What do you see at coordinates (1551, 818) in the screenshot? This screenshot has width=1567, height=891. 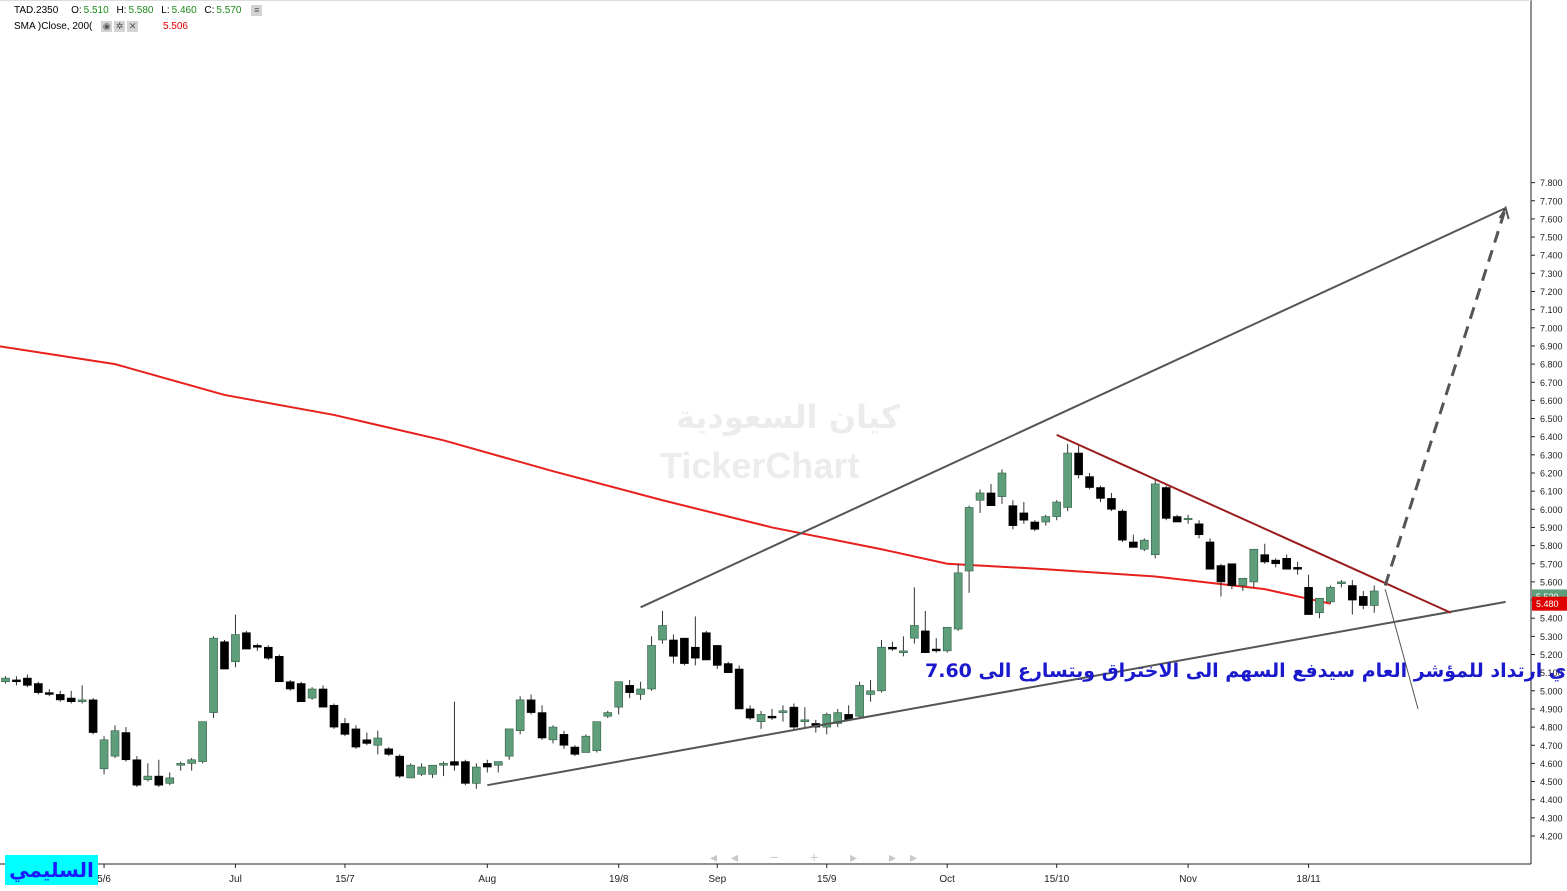 I see `y-tick-label: 4.300` at bounding box center [1551, 818].